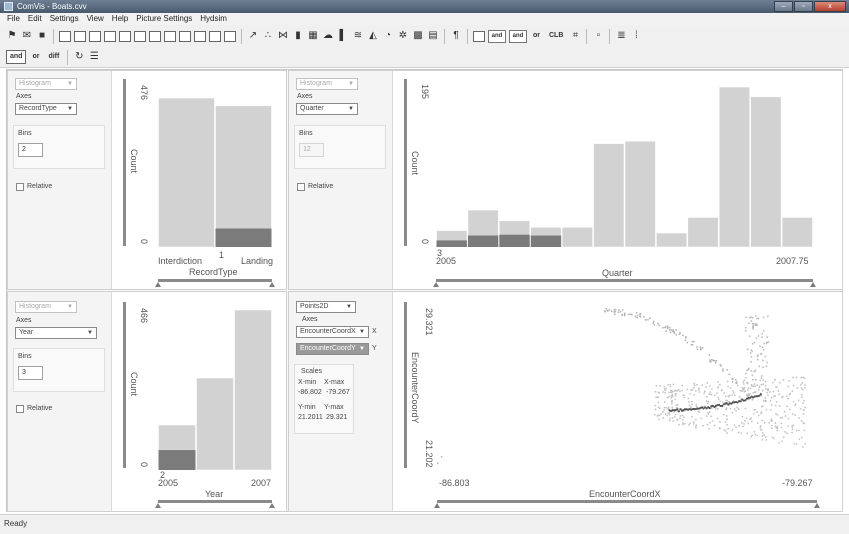  What do you see at coordinates (79, 56) in the screenshot?
I see `refresh-icon: ↻` at bounding box center [79, 56].